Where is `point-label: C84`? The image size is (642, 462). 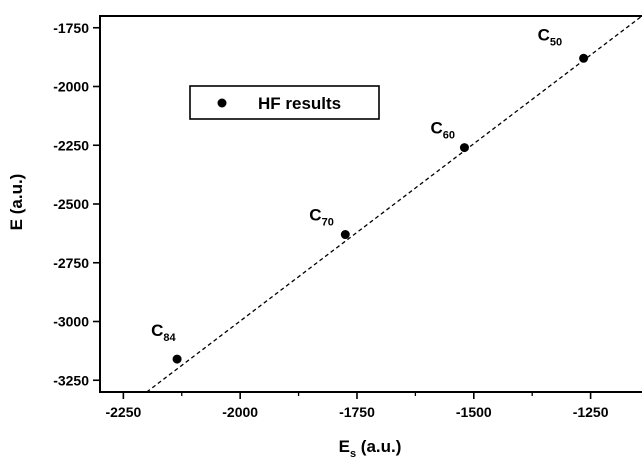
point-label: C84 is located at coordinates (163, 332).